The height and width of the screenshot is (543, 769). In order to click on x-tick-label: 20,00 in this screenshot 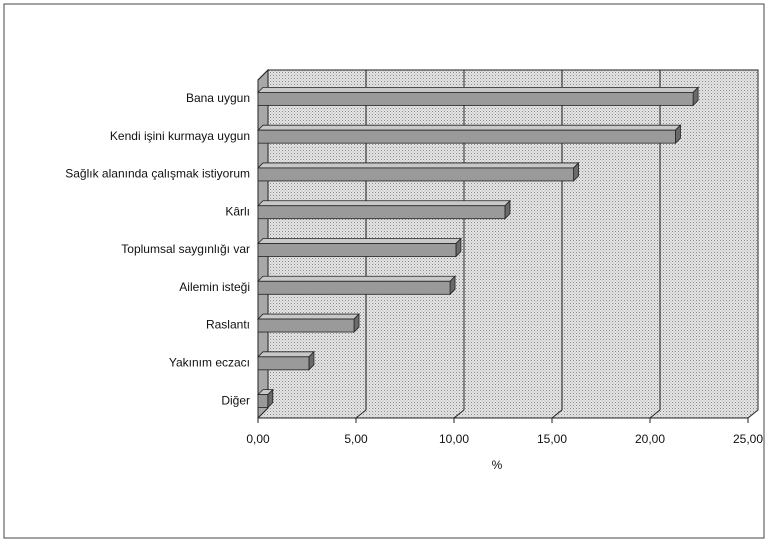, I will do `click(650, 439)`.